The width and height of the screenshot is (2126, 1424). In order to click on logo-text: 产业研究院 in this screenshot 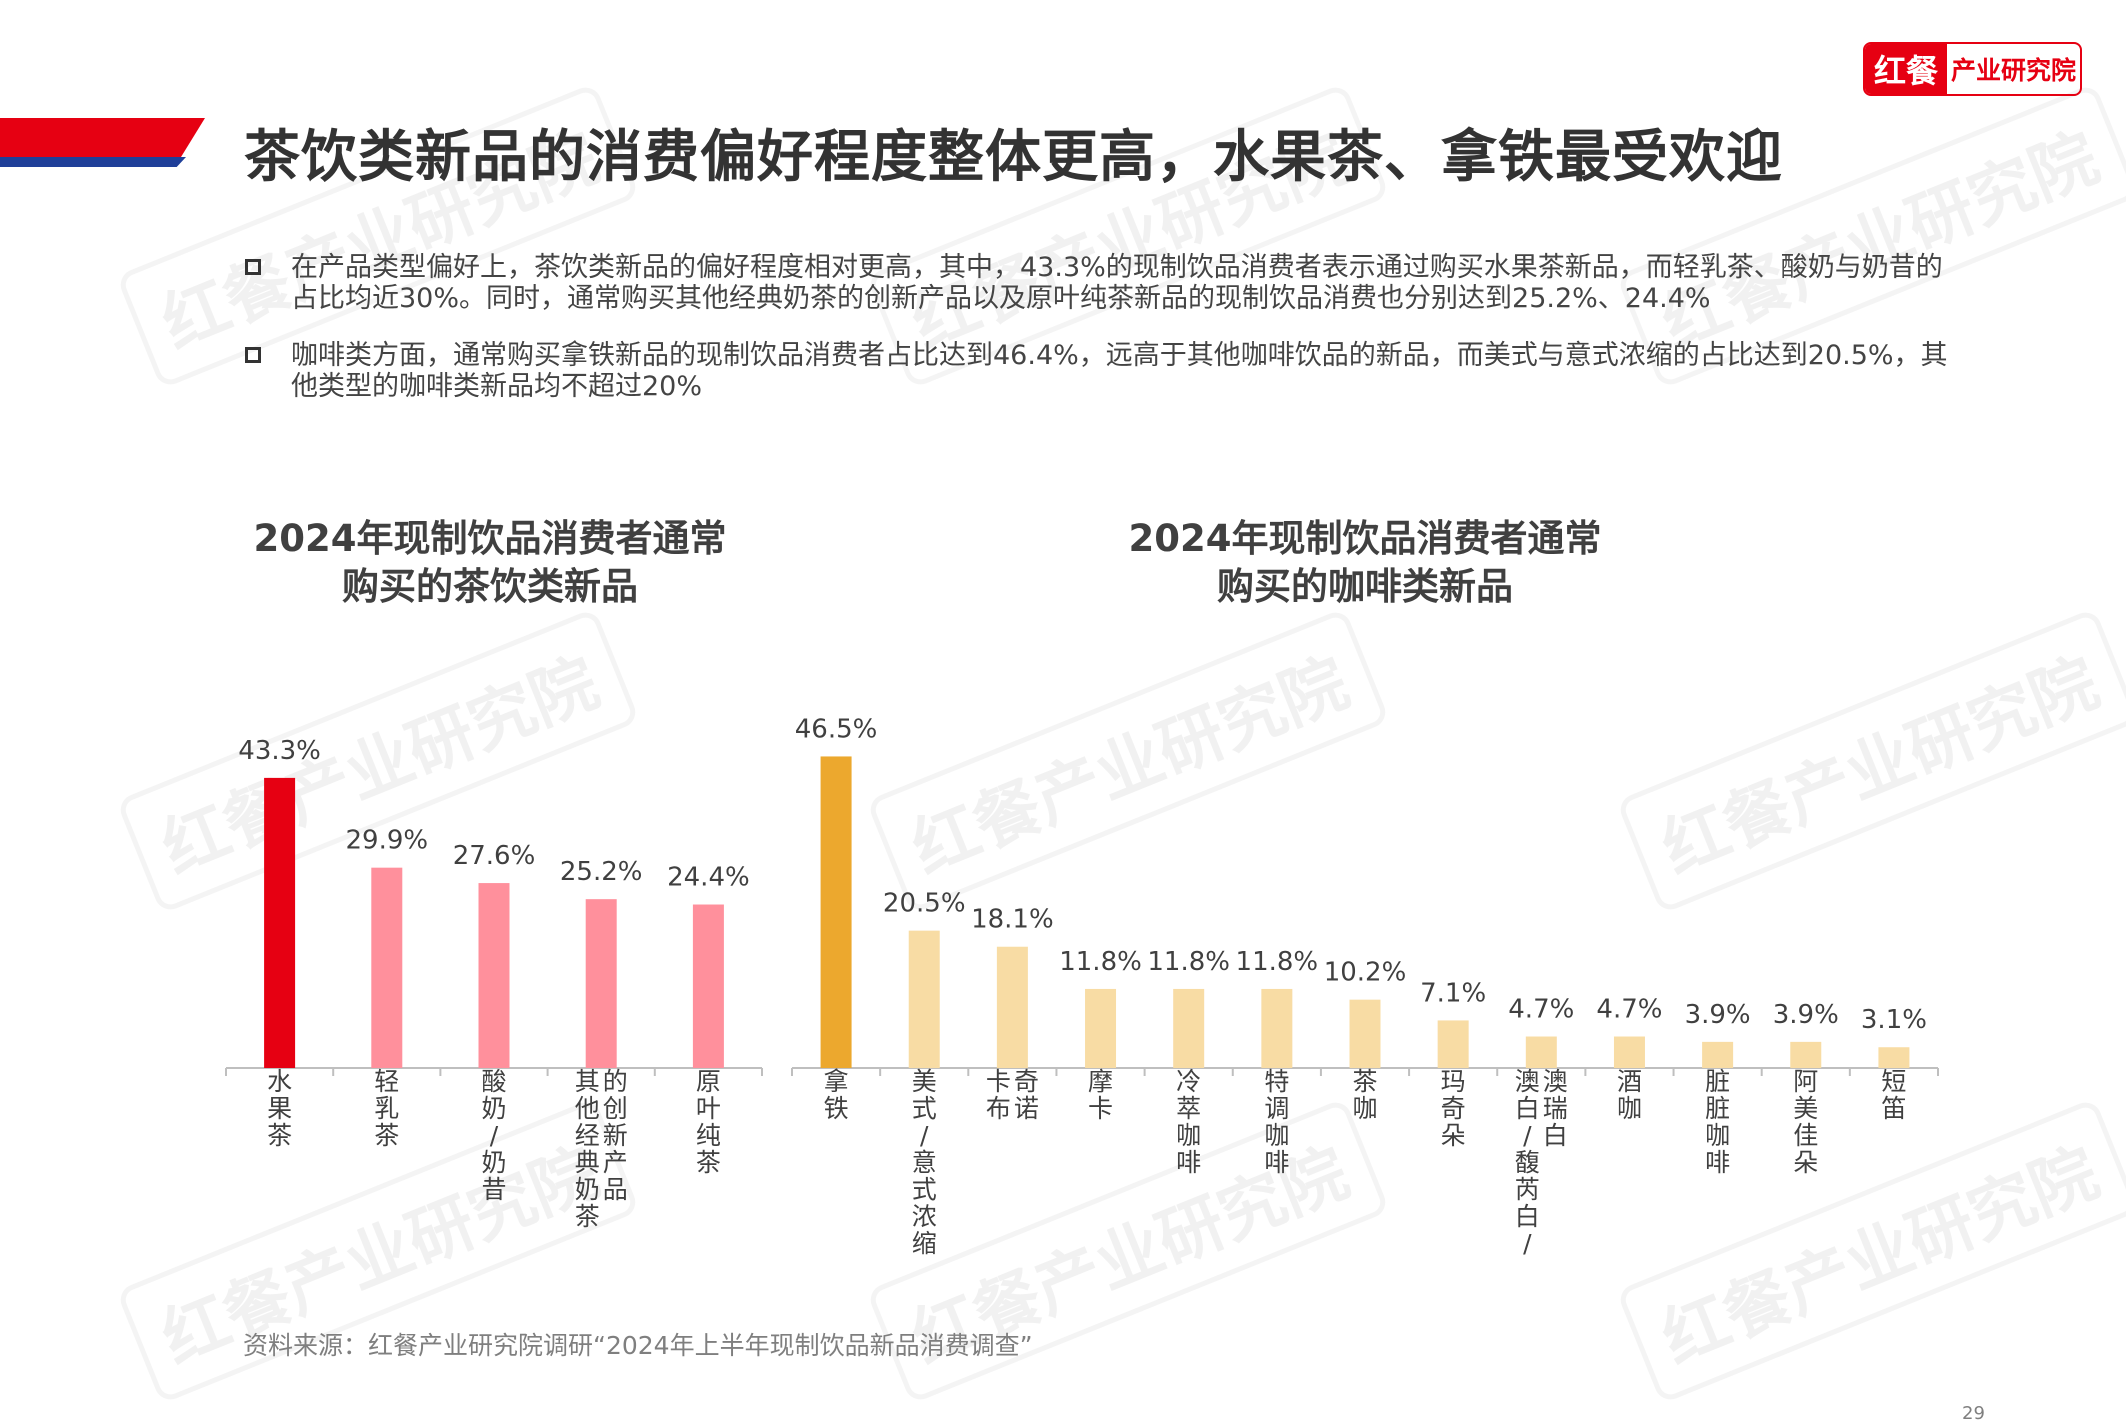, I will do `click(2013, 70)`.